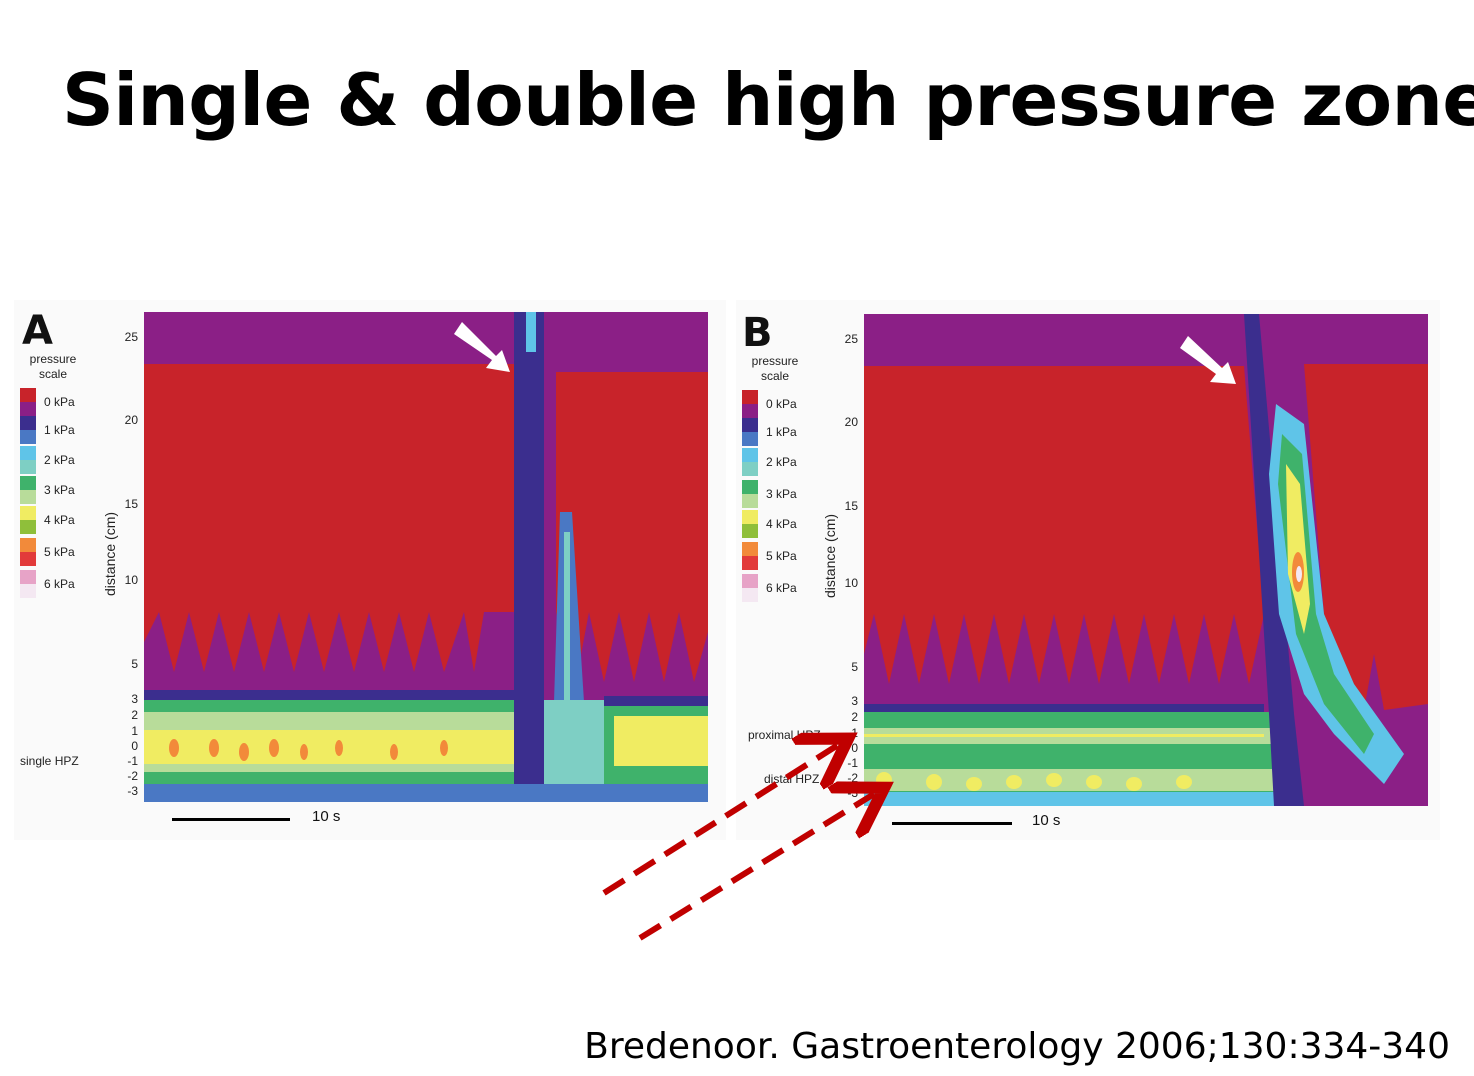  What do you see at coordinates (768, 100) in the screenshot?
I see `slide-title: Single & double high pressure zone` at bounding box center [768, 100].